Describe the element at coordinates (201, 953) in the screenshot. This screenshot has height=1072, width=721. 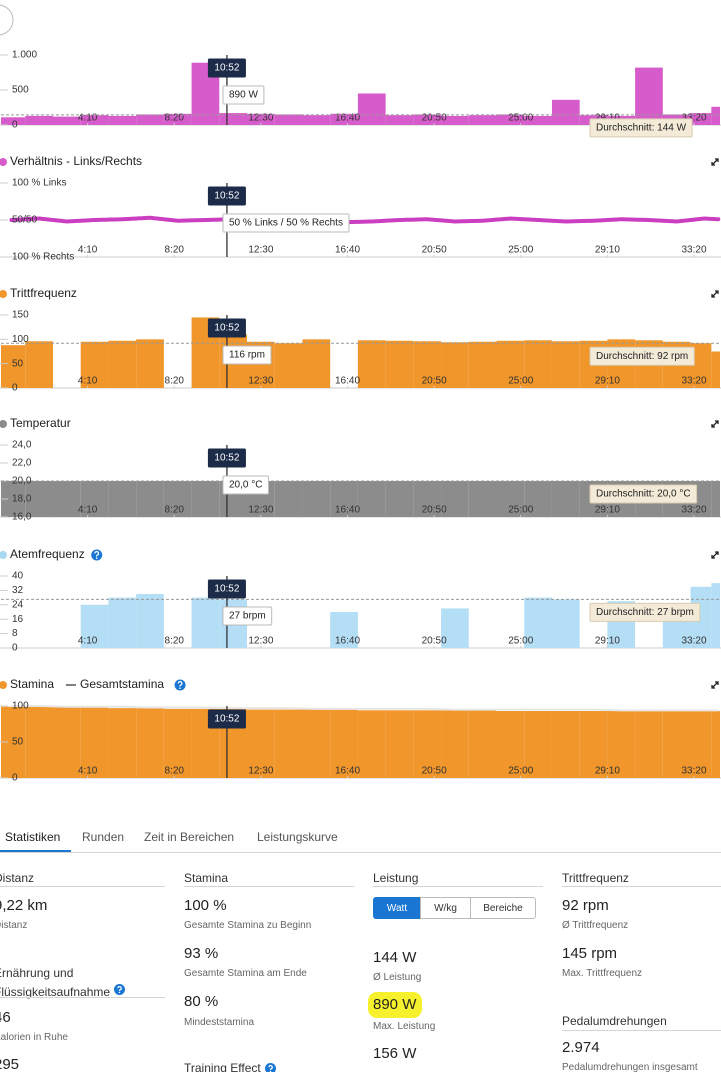
I see `stat-value: 93 %` at that location.